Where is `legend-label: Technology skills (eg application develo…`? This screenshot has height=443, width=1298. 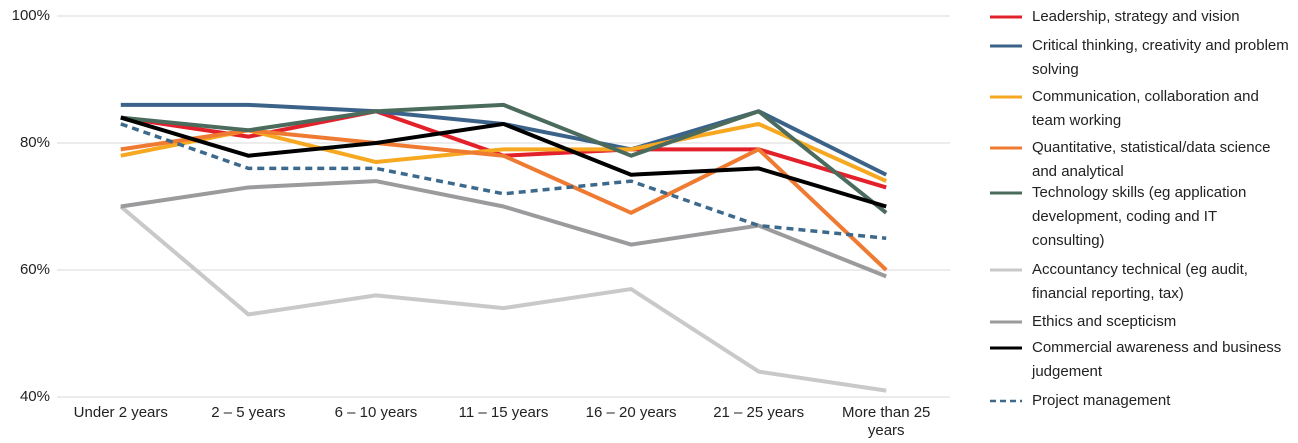 legend-label: Technology skills (eg application develo… is located at coordinates (1139, 216).